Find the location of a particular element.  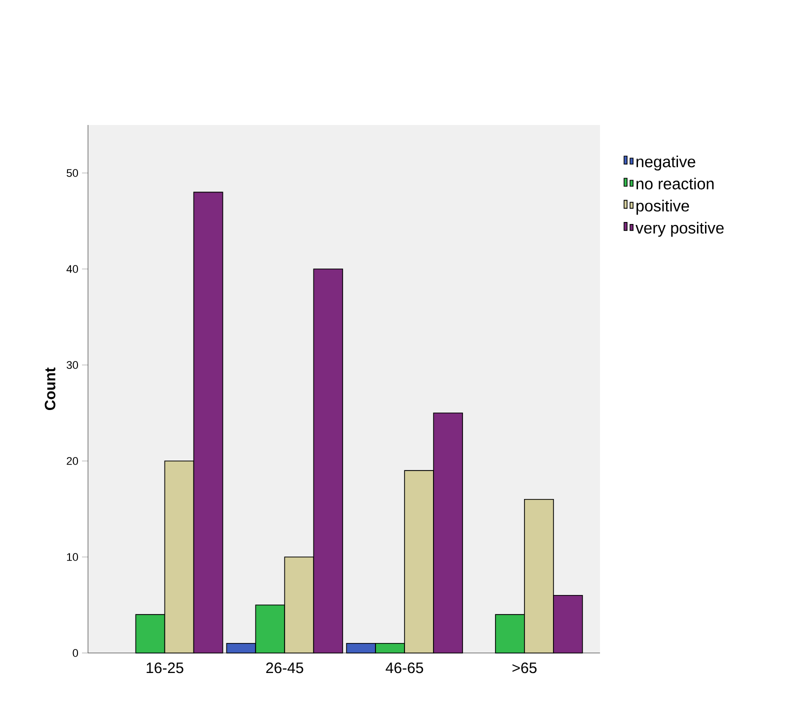

x-tick-label: >65 is located at coordinates (524, 668).